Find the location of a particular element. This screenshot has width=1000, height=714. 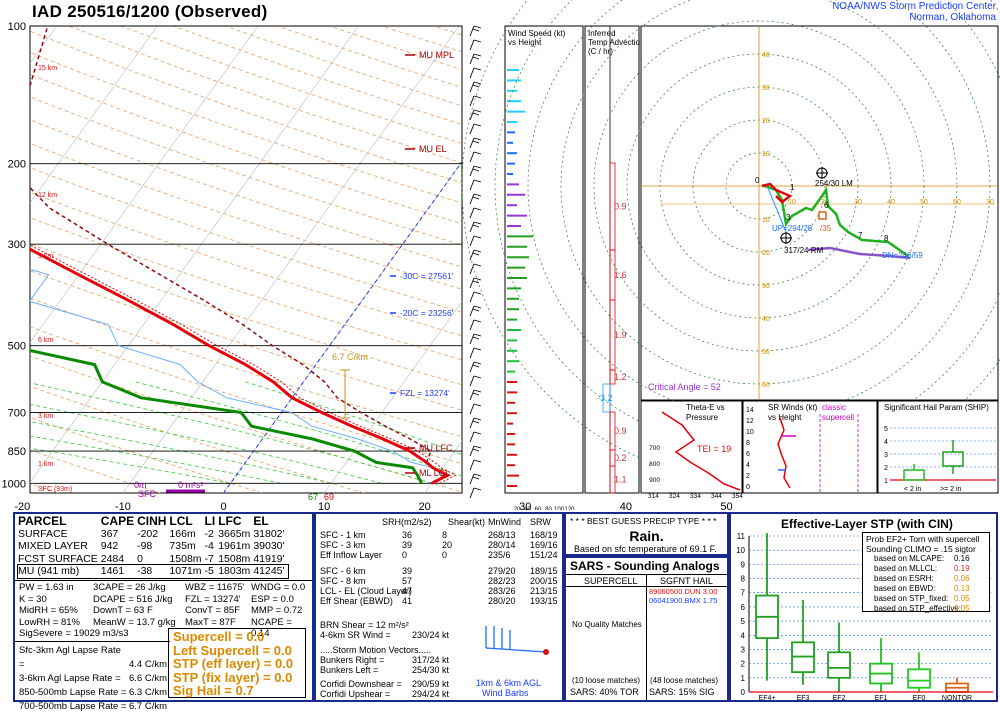

kinematics-cell: 200/15 is located at coordinates (544, 581).